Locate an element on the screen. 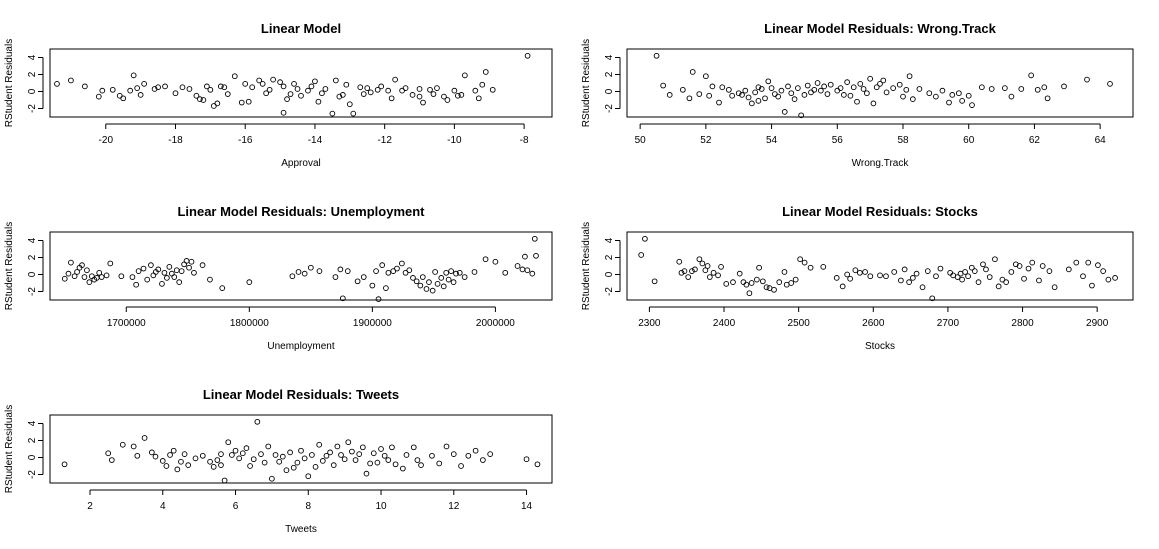 The height and width of the screenshot is (549, 1159). chart-title: Linear Model Residuals: Stocks is located at coordinates (880, 211).